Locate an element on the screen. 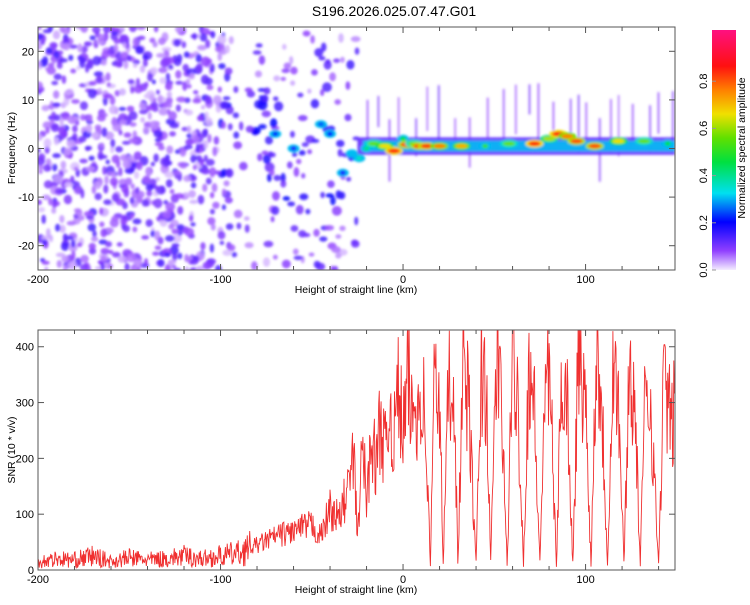  snr-y-label: SNR (10 * v/v) is located at coordinates (12, 449).